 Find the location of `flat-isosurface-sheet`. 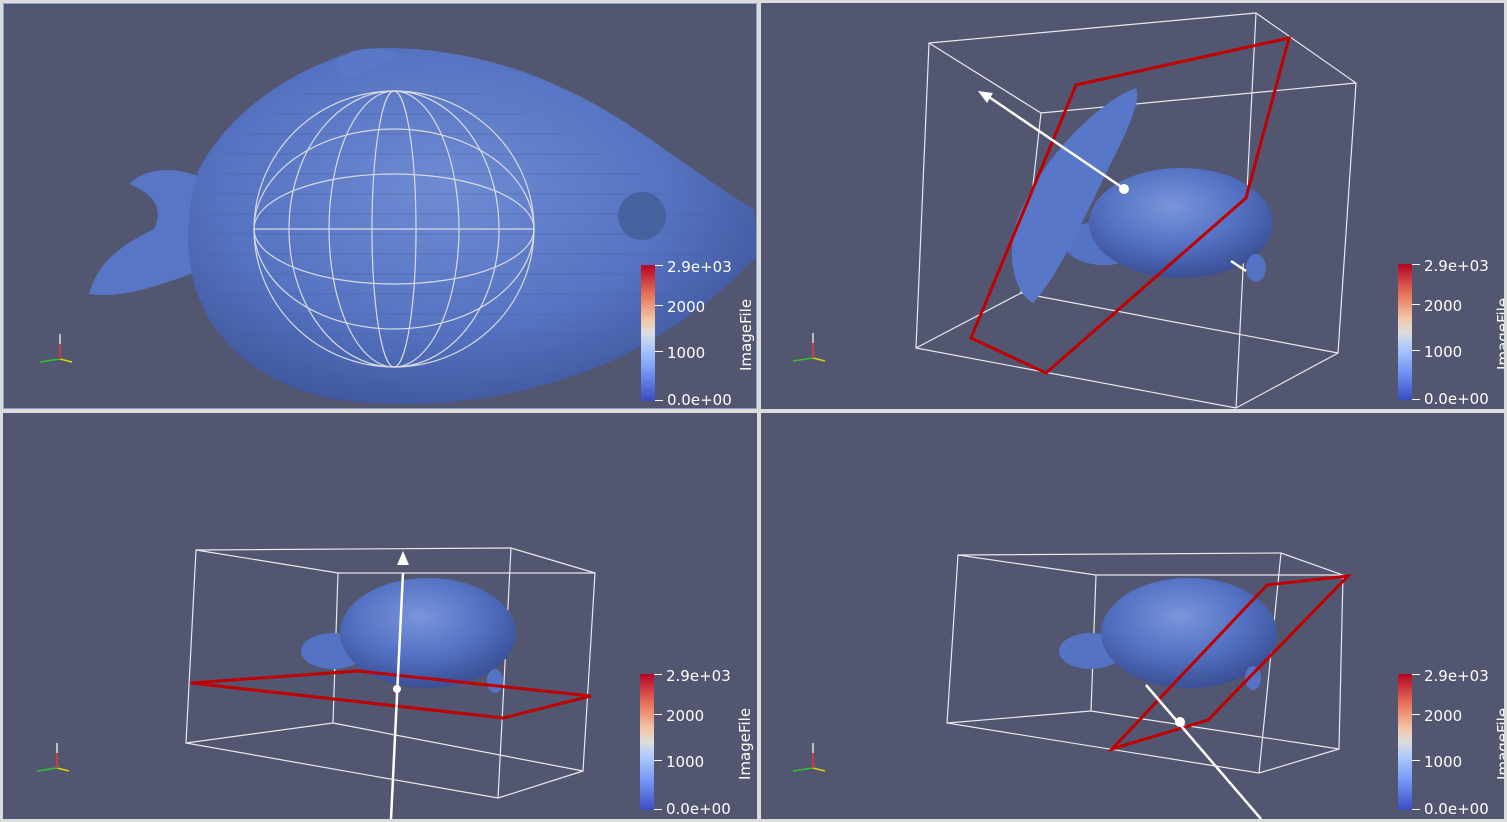

flat-isosurface-sheet is located at coordinates (1075, 195).